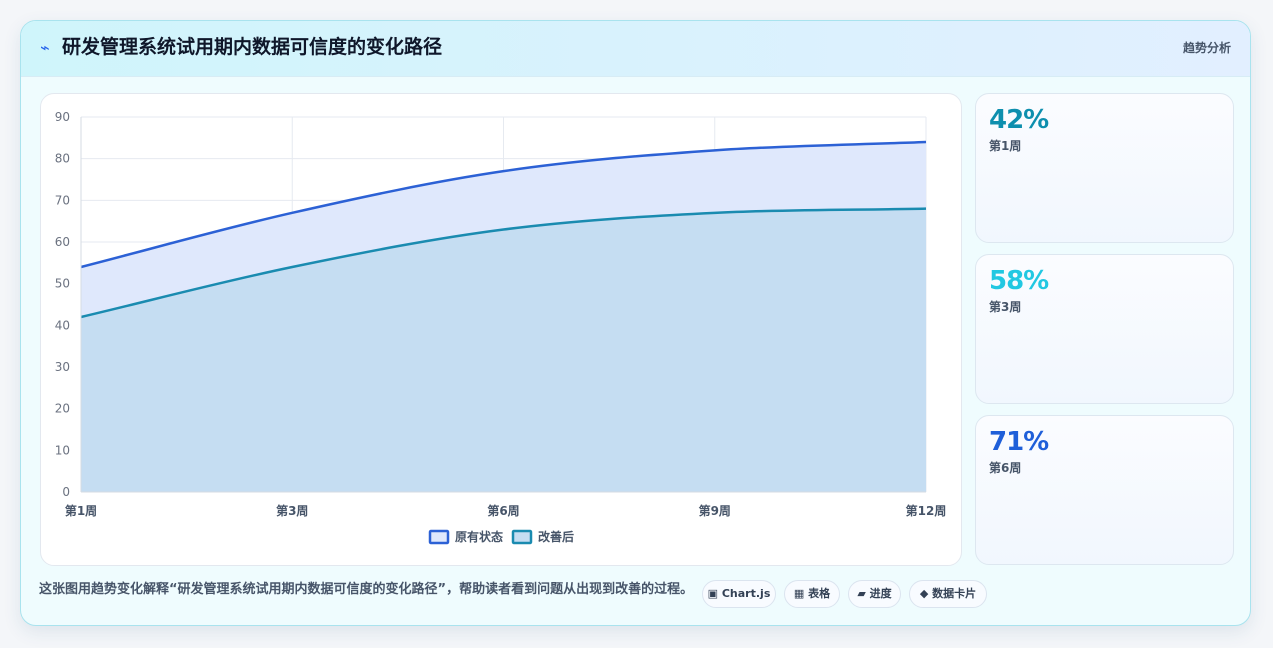 This screenshot has width=1273, height=648. Describe the element at coordinates (1019, 120) in the screenshot. I see `kpi-value: 42%` at that location.